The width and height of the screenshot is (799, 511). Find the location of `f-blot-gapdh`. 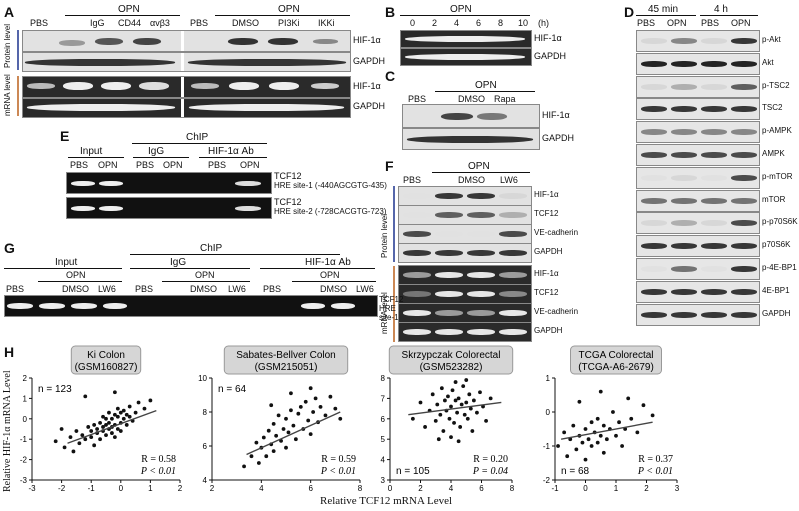

f-blot-gapdh is located at coordinates (465, 332).